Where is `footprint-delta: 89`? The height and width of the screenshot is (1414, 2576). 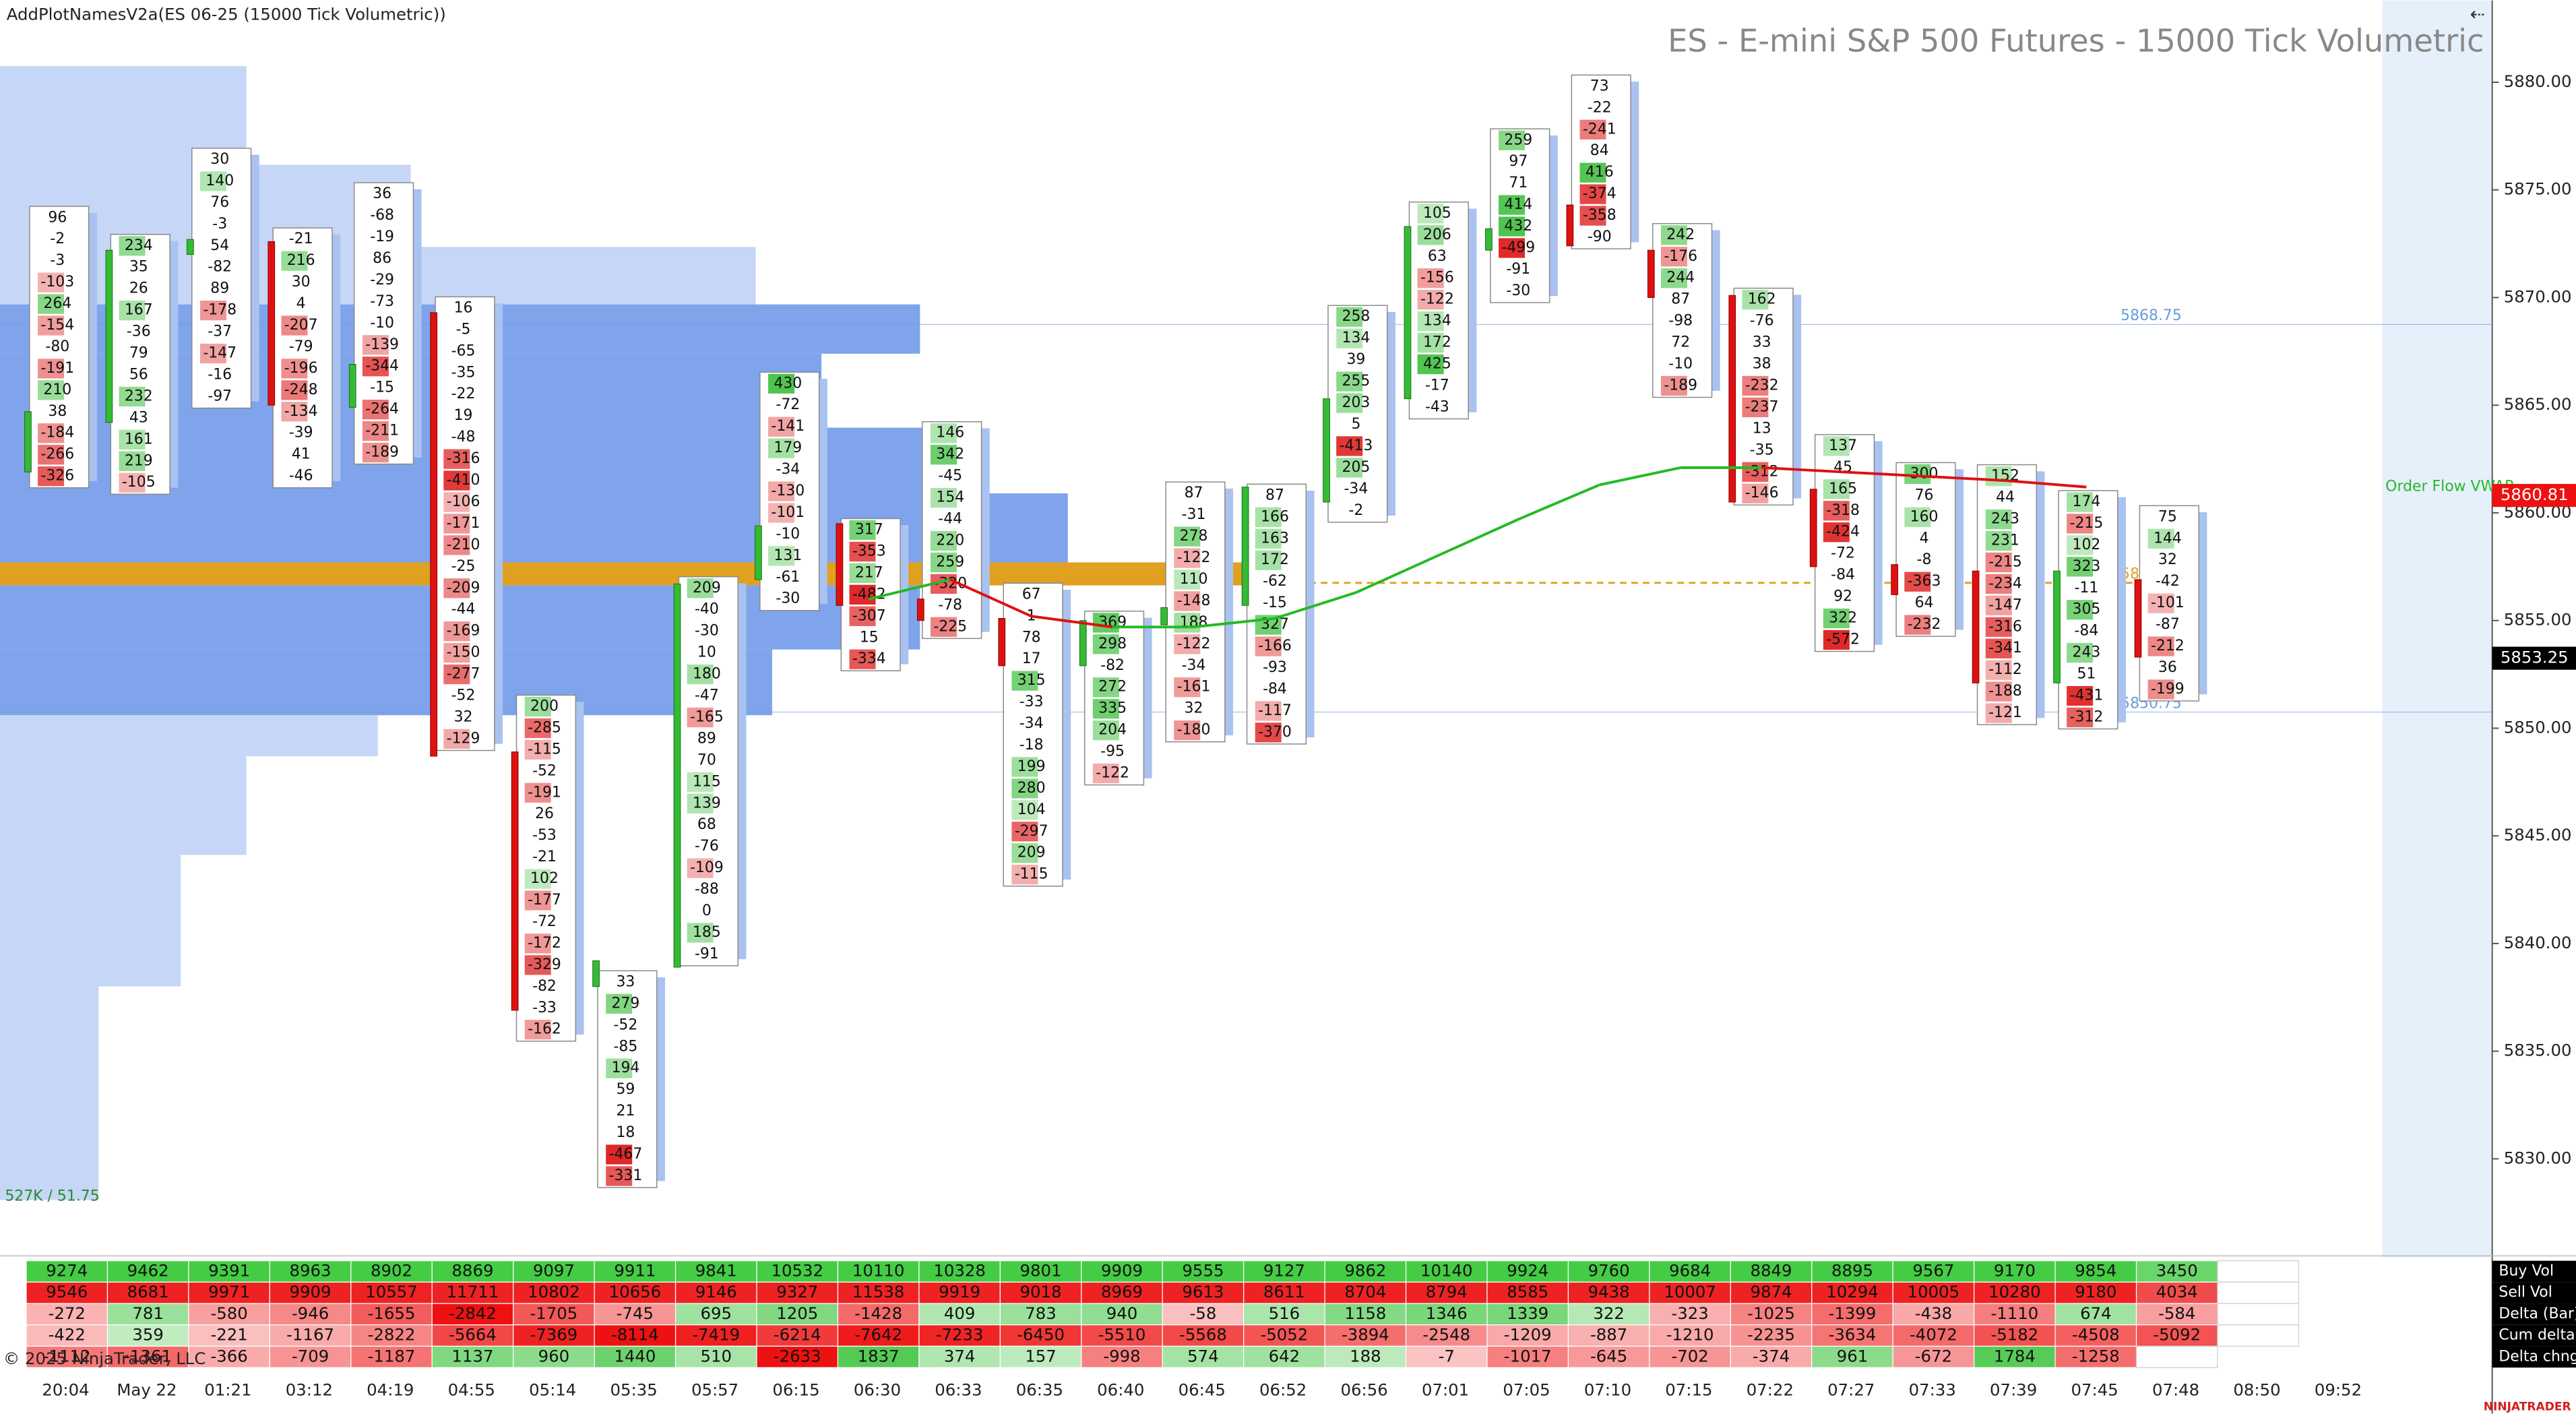
footprint-delta: 89 is located at coordinates (219, 288).